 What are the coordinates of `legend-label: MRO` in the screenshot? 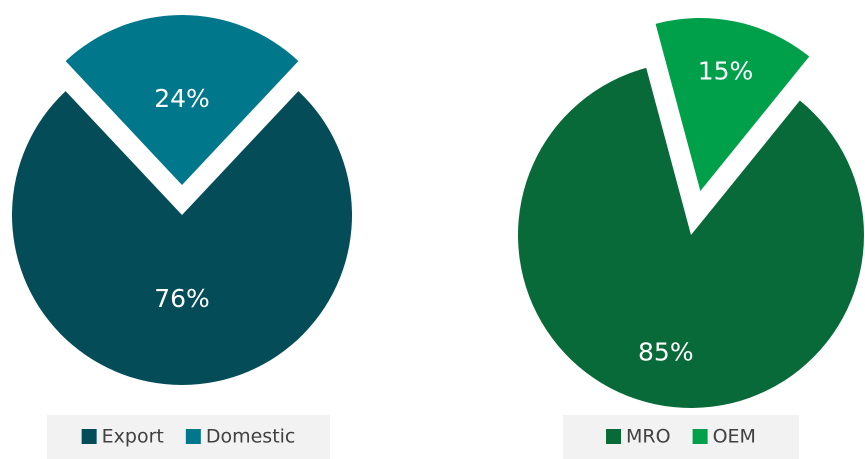 It's located at (648, 437).